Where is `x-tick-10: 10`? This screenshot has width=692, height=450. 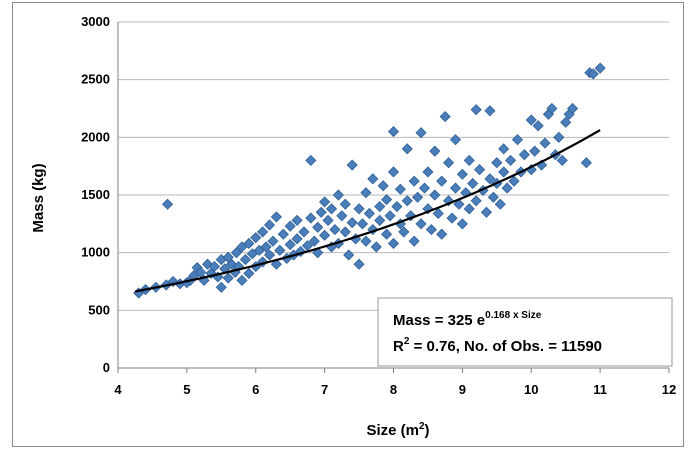
x-tick-10: 10 is located at coordinates (531, 389).